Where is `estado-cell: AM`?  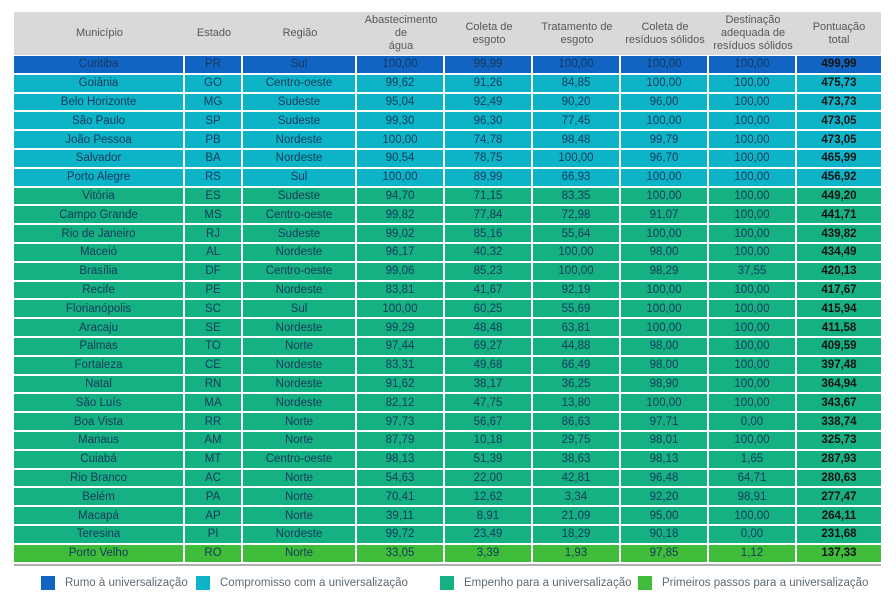 estado-cell: AM is located at coordinates (214, 441).